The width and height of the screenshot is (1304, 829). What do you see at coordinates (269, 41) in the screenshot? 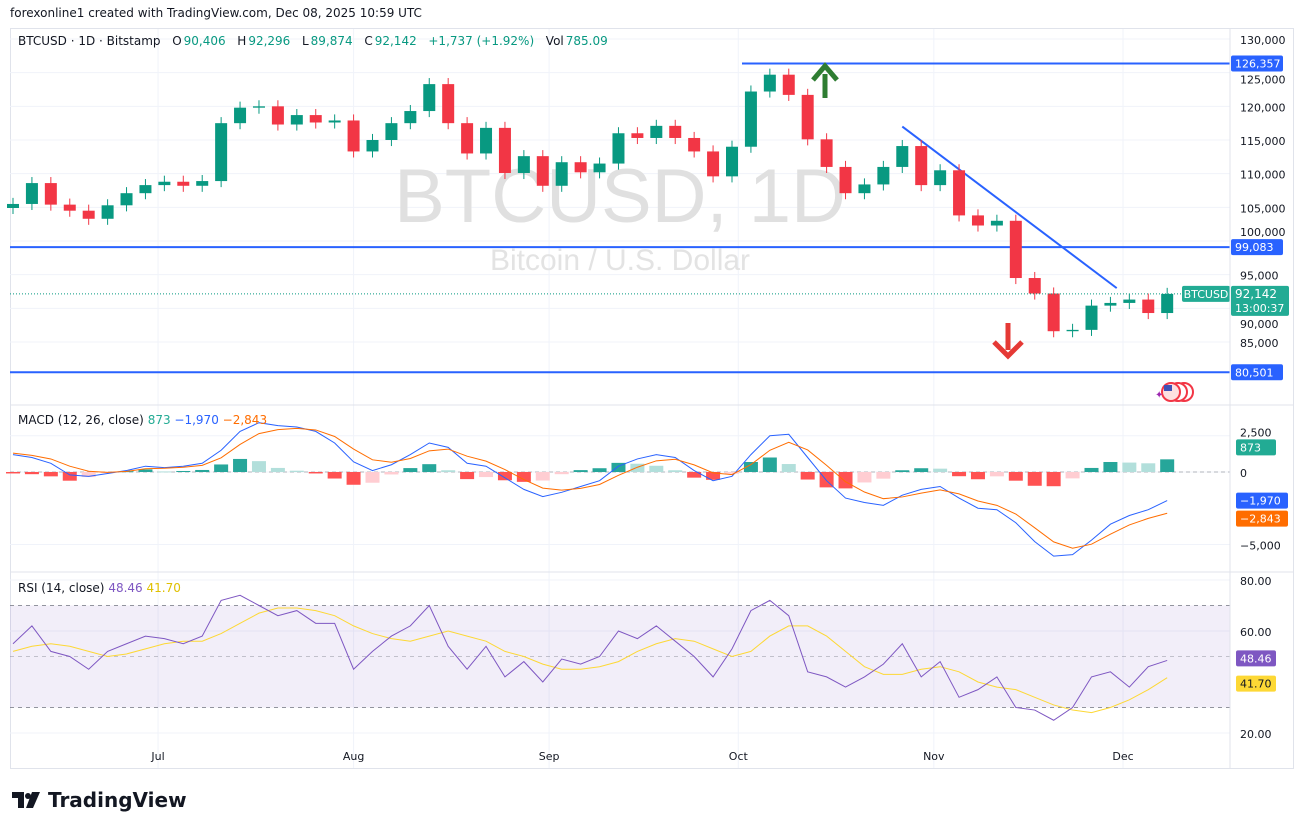
I see `high-value: 92,296` at bounding box center [269, 41].